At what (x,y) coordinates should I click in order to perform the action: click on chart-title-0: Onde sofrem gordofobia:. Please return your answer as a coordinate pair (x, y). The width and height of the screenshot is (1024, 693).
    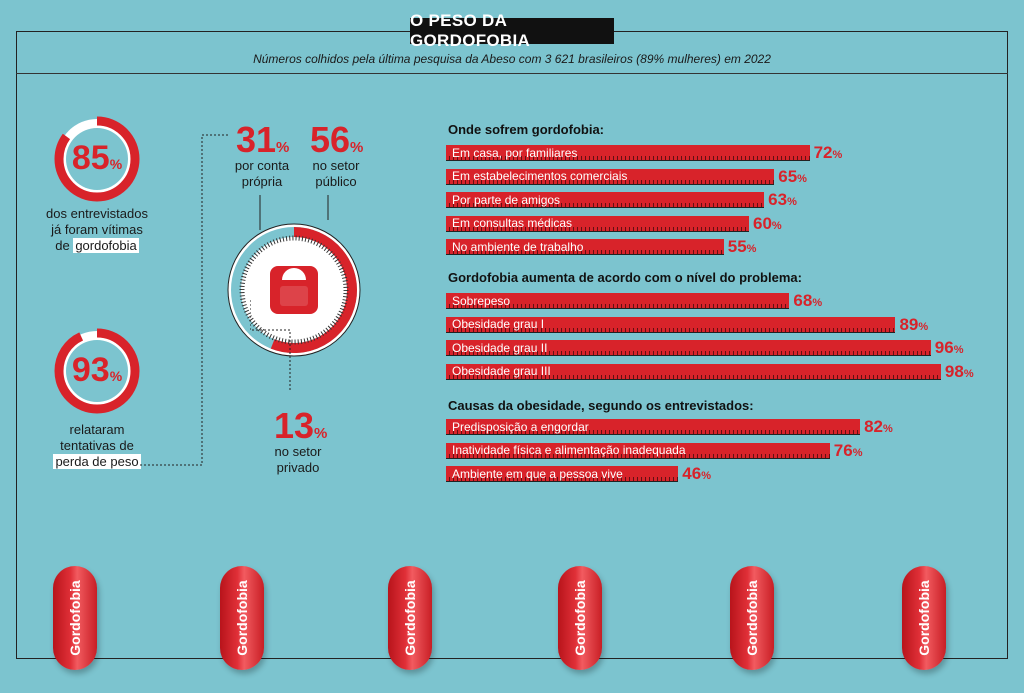
    Looking at the image, I should click on (526, 129).